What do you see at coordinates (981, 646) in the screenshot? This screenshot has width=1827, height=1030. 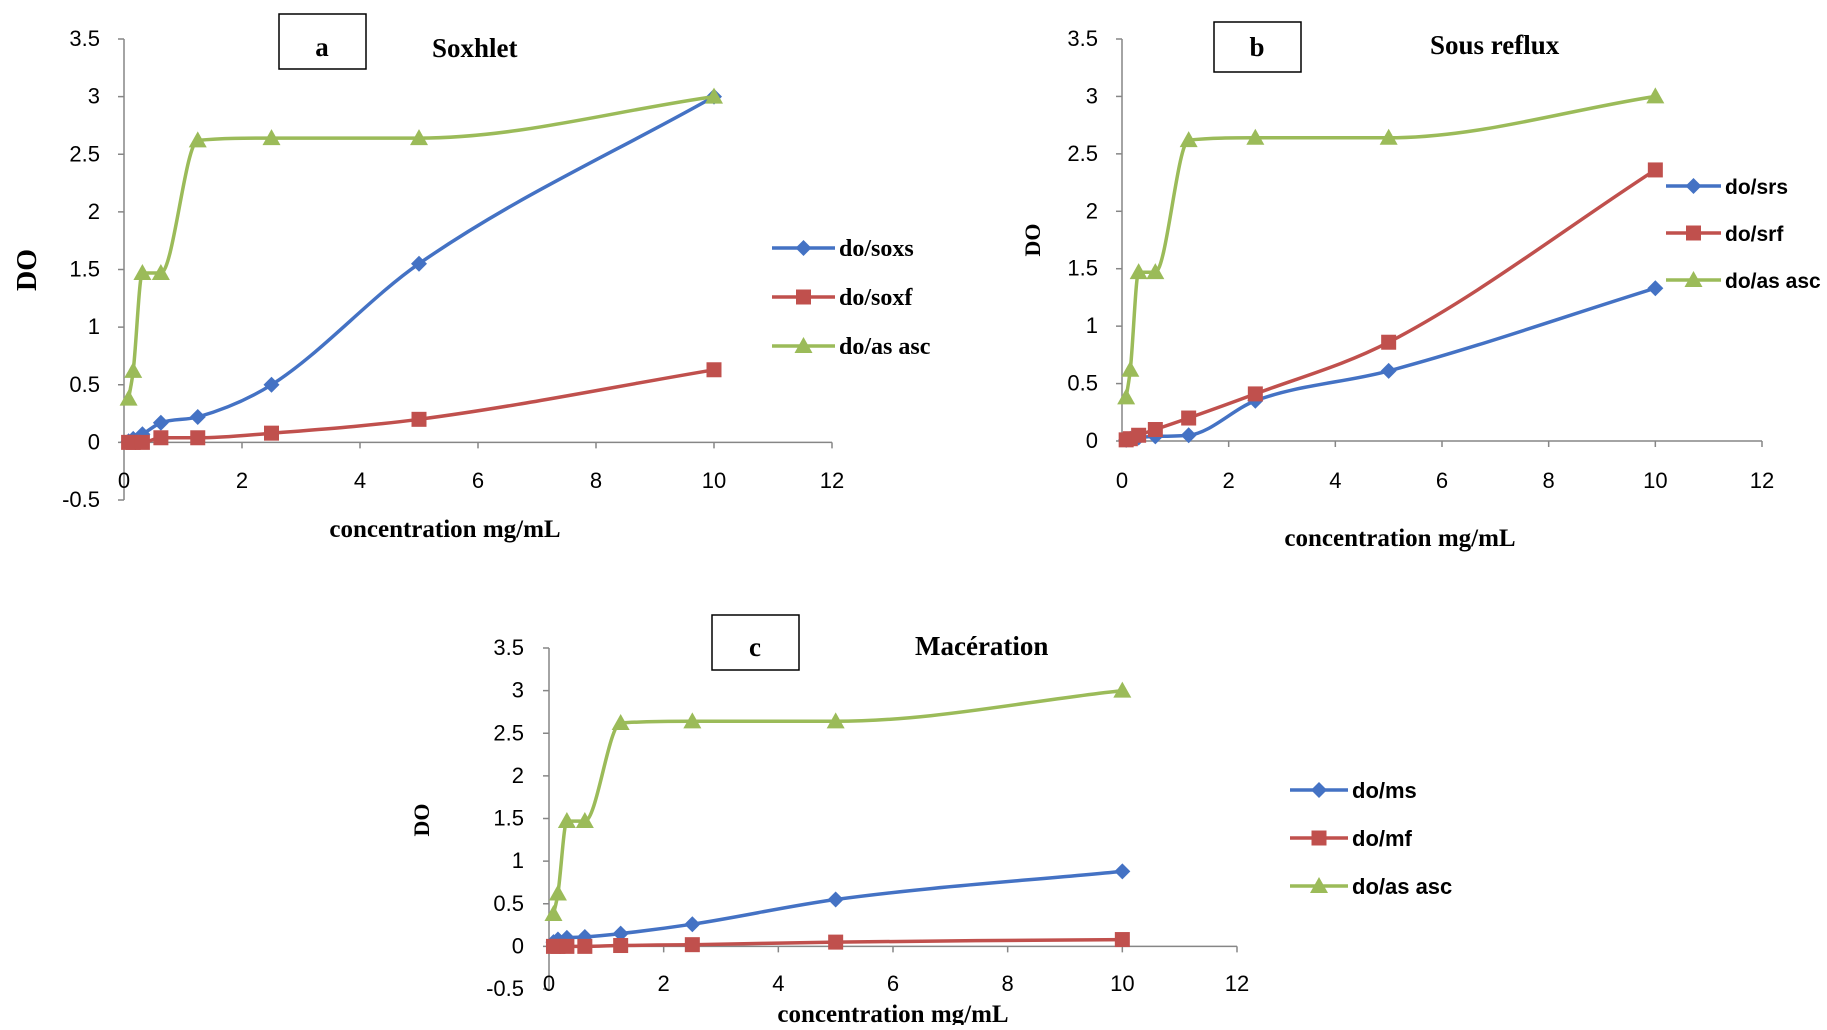 I see `chart-title: Macération` at bounding box center [981, 646].